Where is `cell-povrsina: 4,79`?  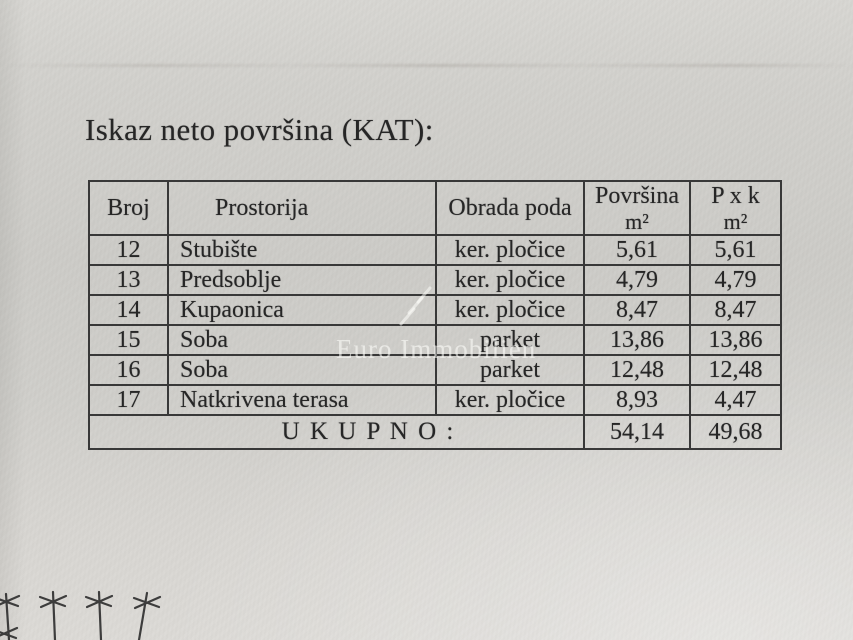
cell-povrsina: 4,79 is located at coordinates (638, 281).